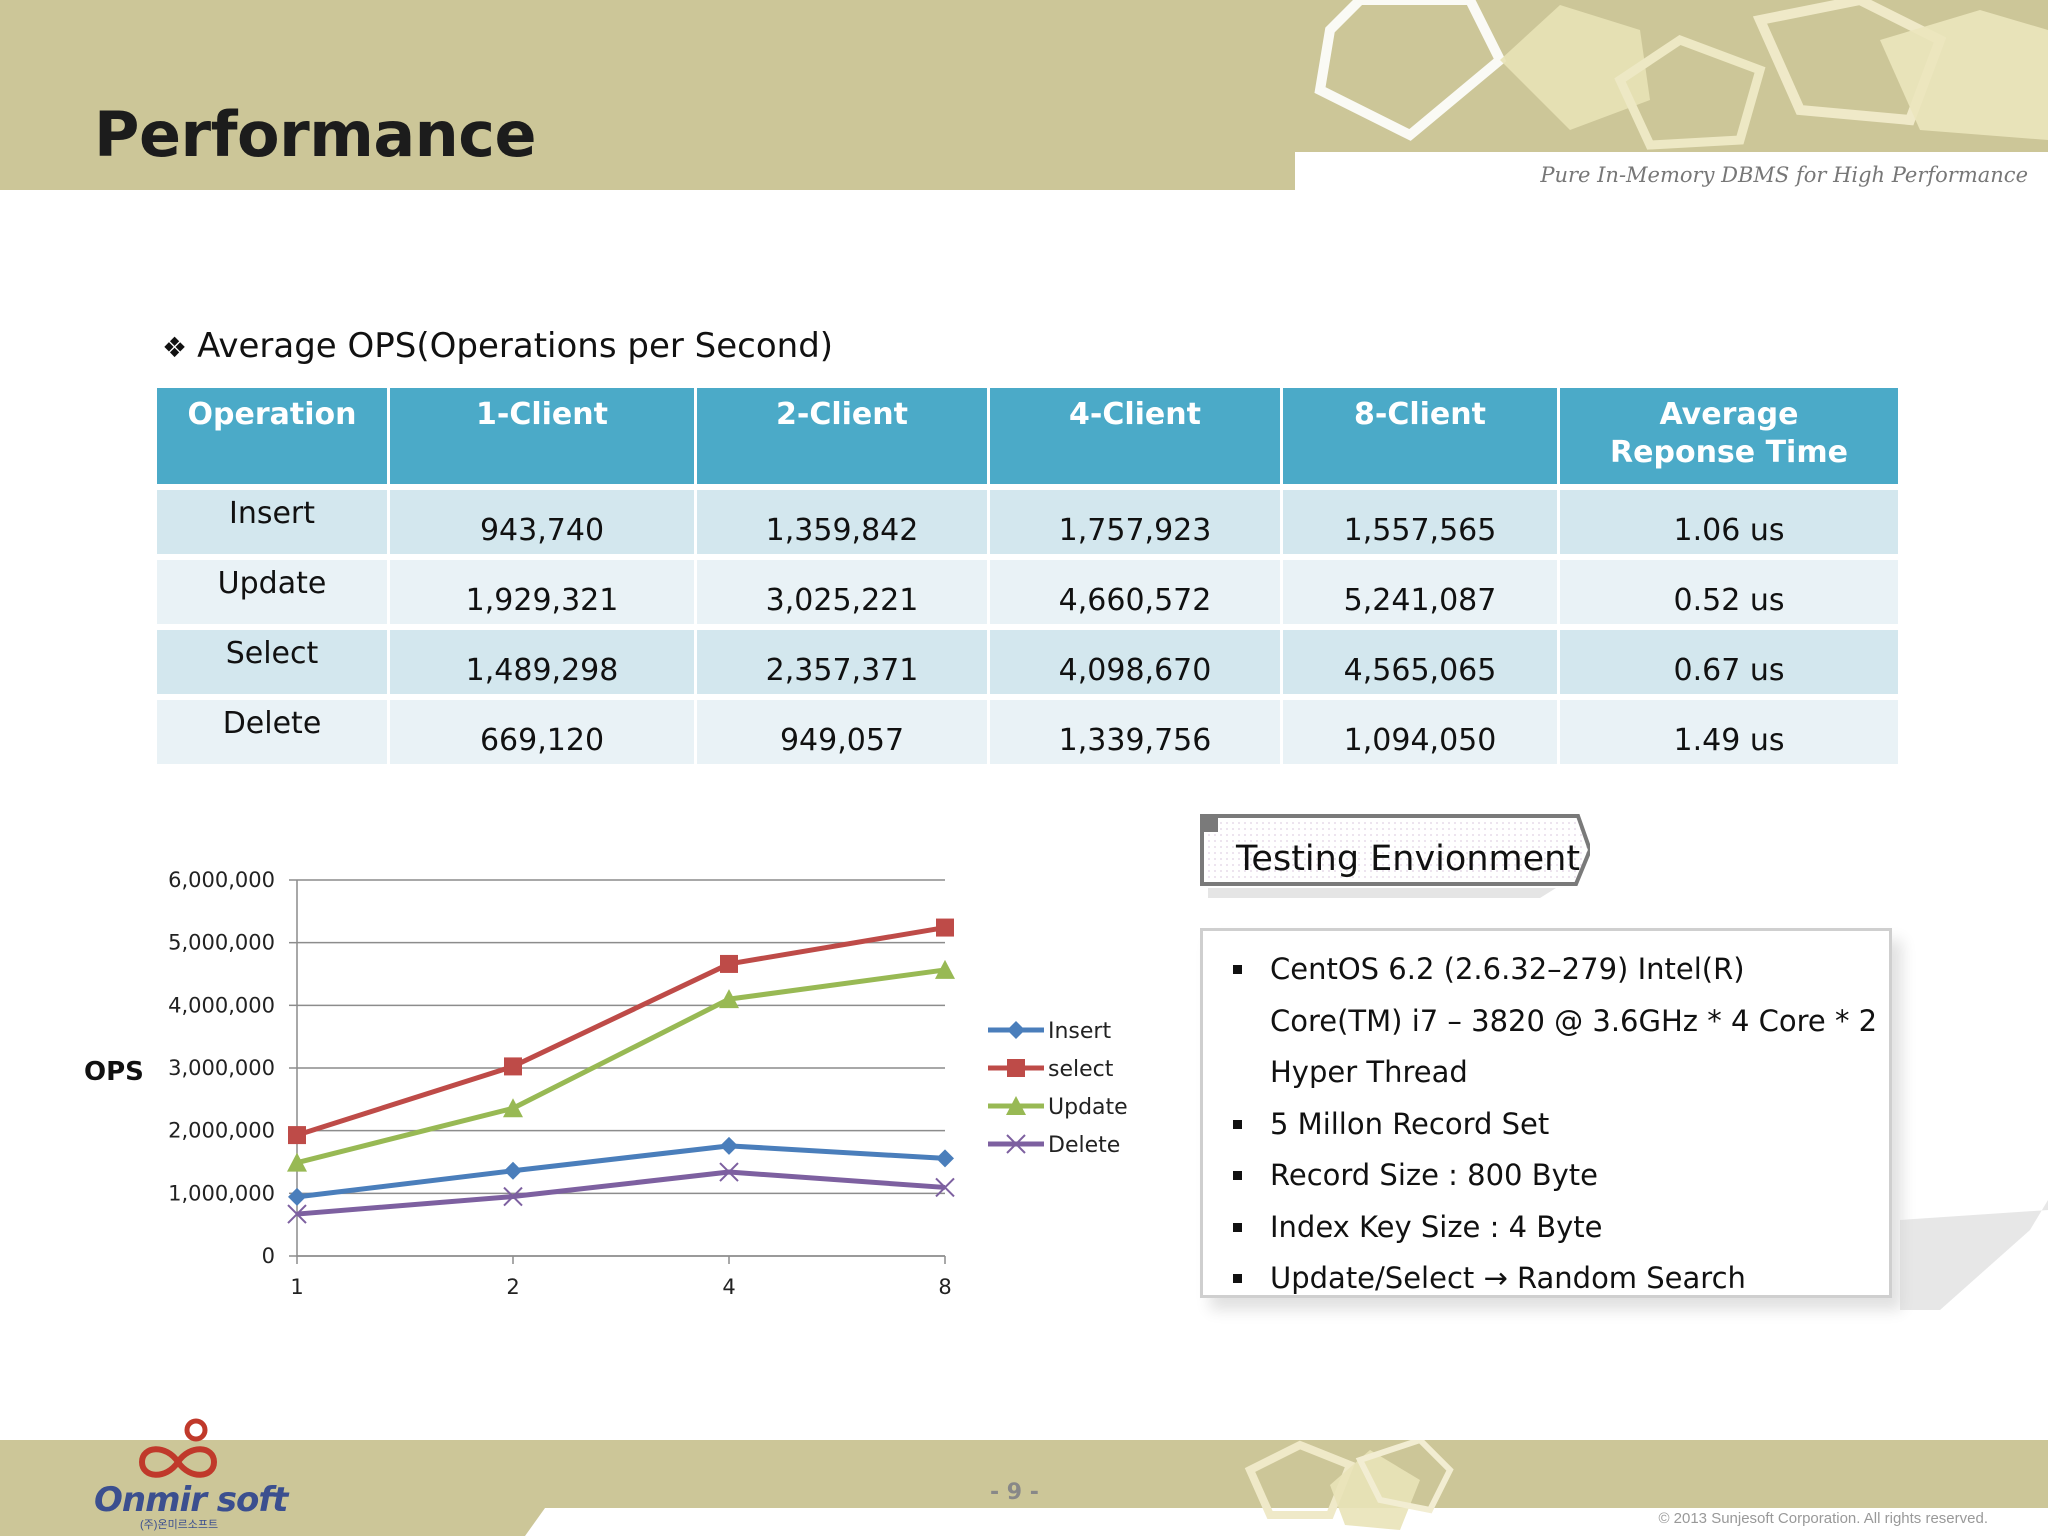 The width and height of the screenshot is (2048, 1536). I want to click on table-cell: 949,057, so click(842, 732).